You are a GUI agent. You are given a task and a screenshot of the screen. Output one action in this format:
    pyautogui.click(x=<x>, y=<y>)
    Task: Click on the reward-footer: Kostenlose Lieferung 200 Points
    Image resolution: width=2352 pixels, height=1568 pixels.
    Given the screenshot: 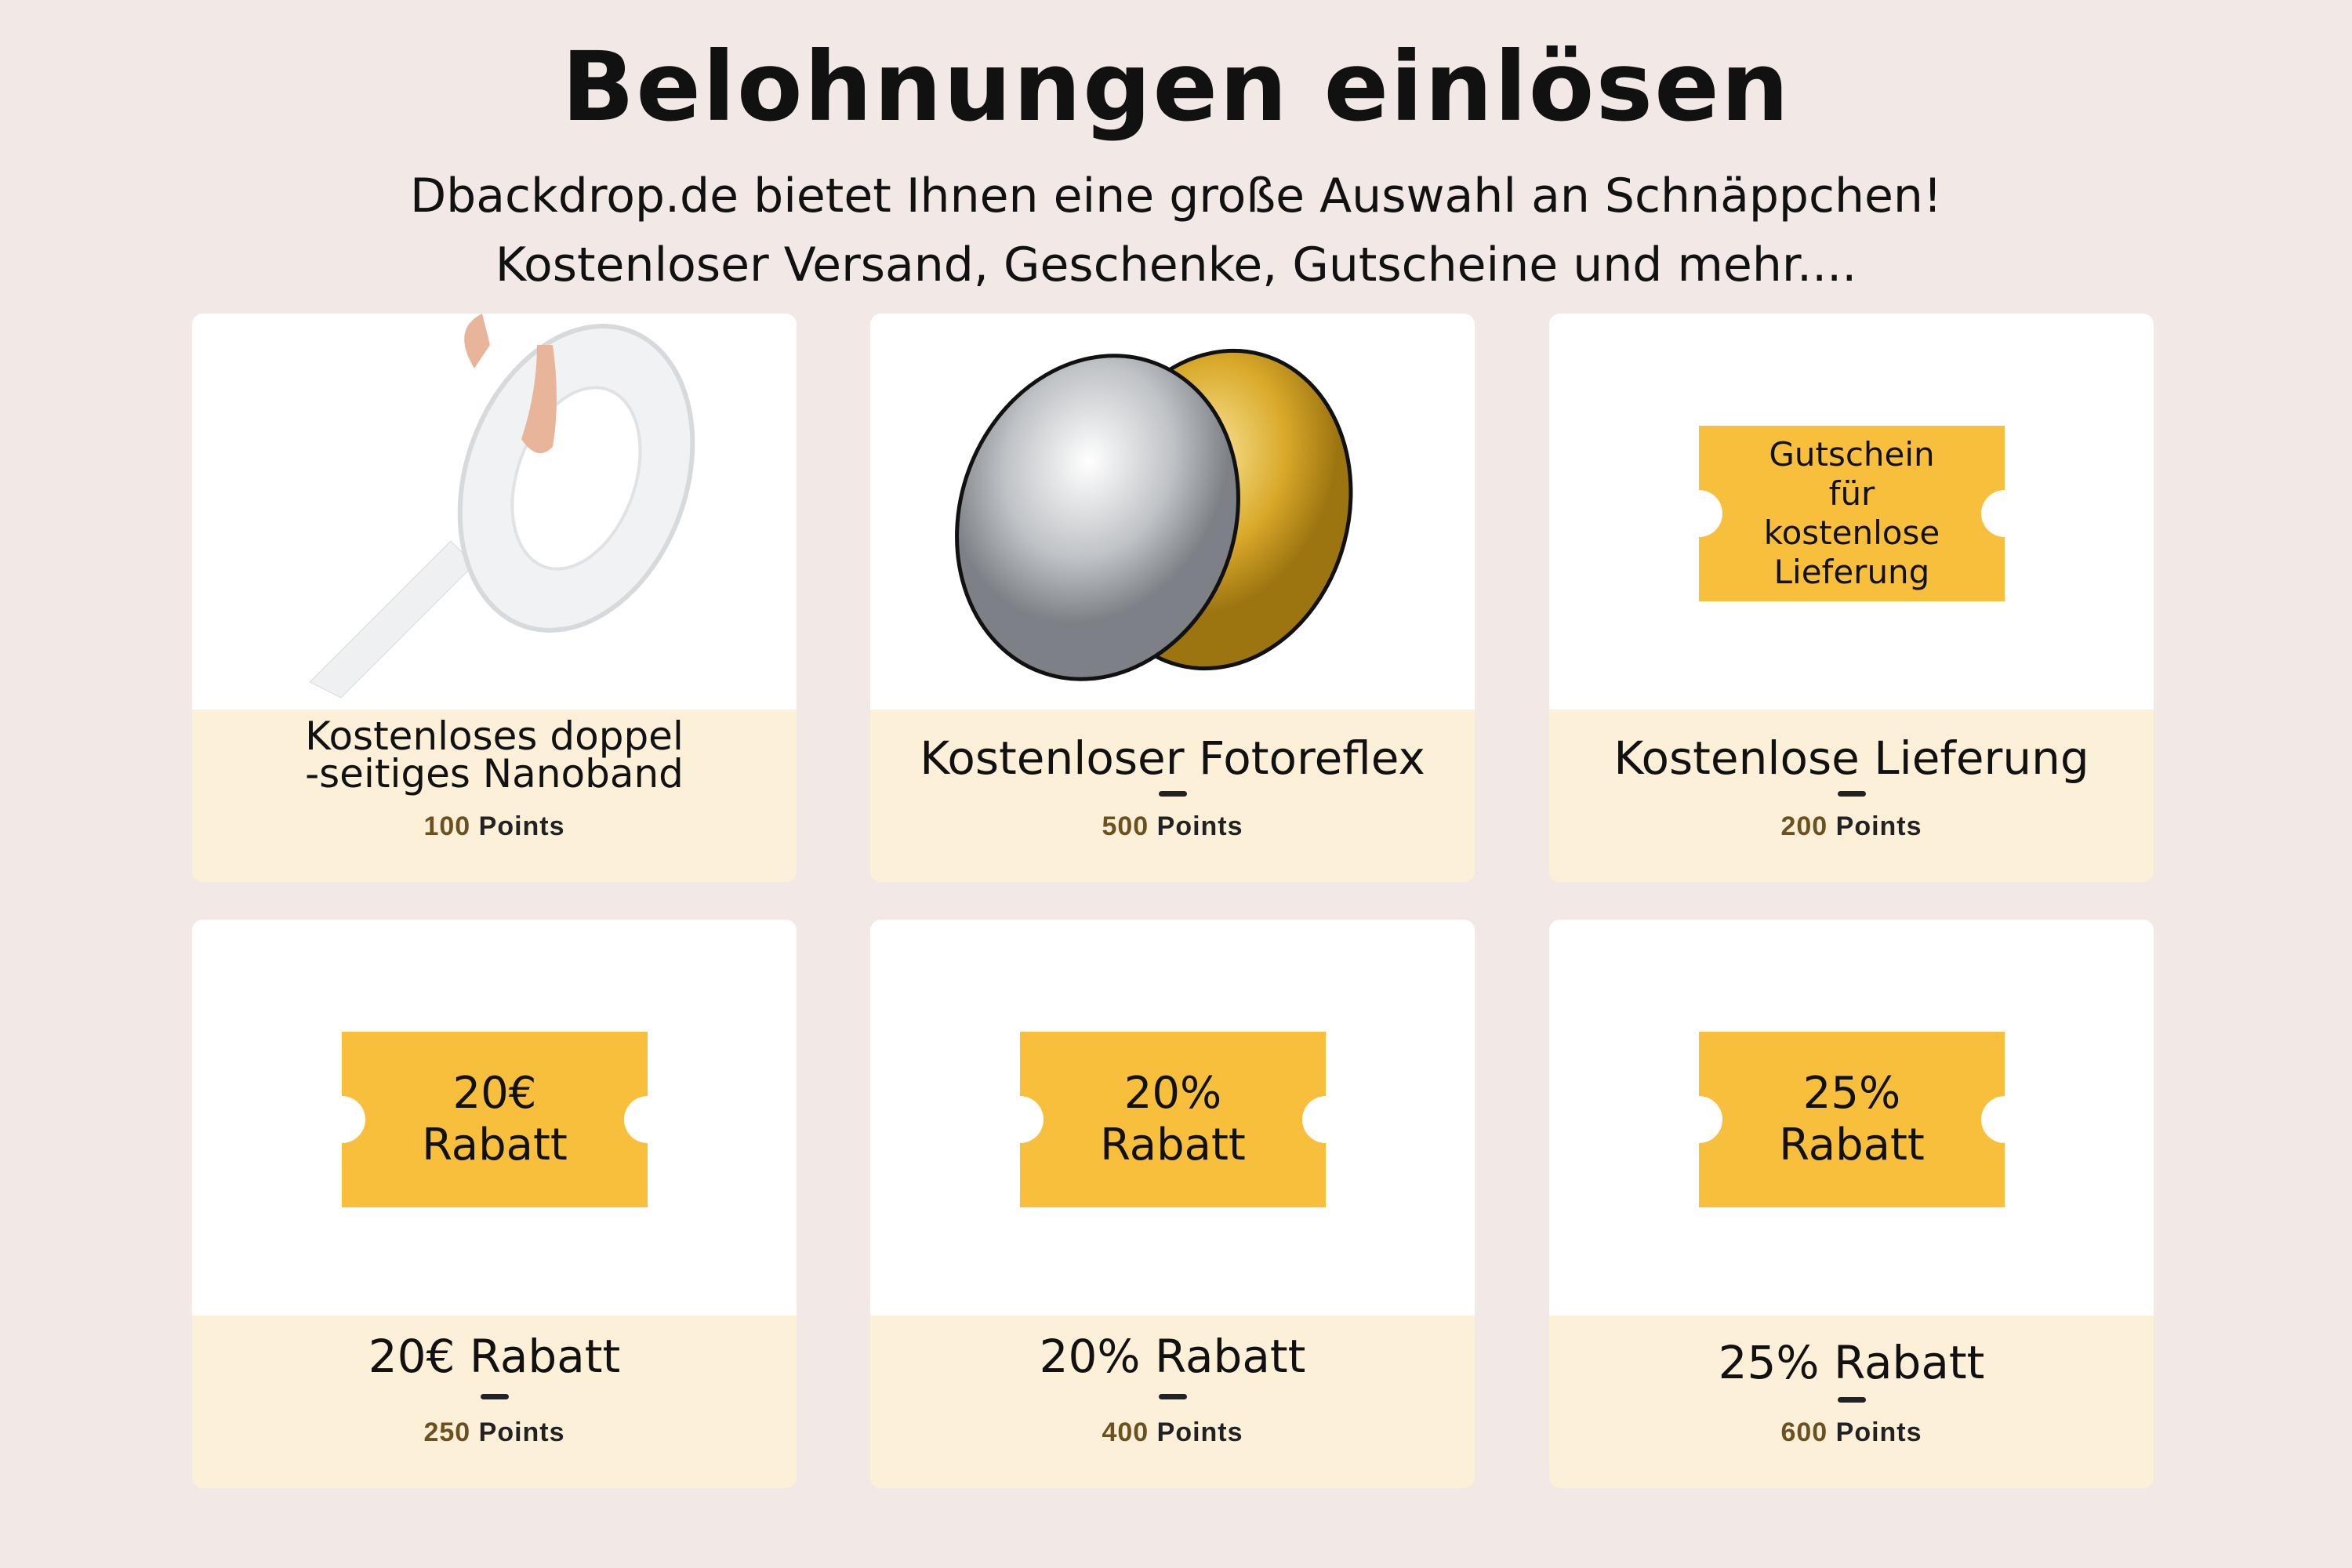 What is the action you would take?
    pyautogui.click(x=1851, y=796)
    